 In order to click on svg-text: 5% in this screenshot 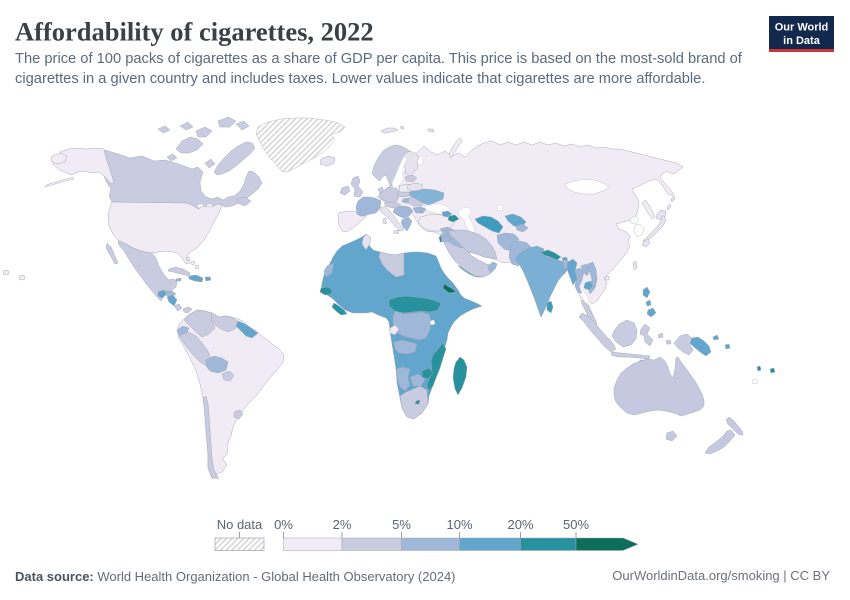, I will do `click(401, 524)`.